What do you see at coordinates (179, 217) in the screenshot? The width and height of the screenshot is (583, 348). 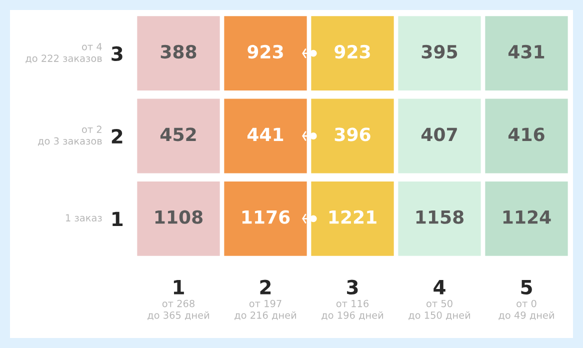 I see `data-label: 1108` at bounding box center [179, 217].